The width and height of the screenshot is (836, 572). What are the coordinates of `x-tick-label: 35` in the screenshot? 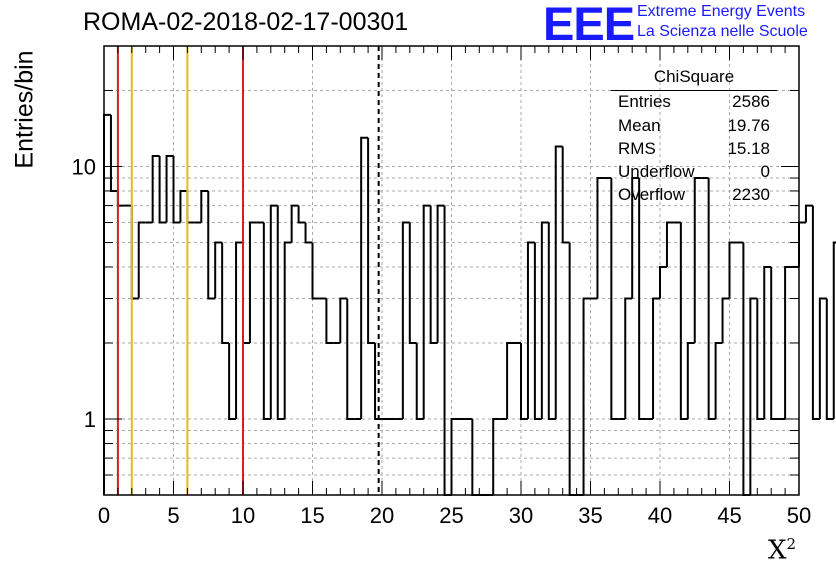 It's located at (590, 515).